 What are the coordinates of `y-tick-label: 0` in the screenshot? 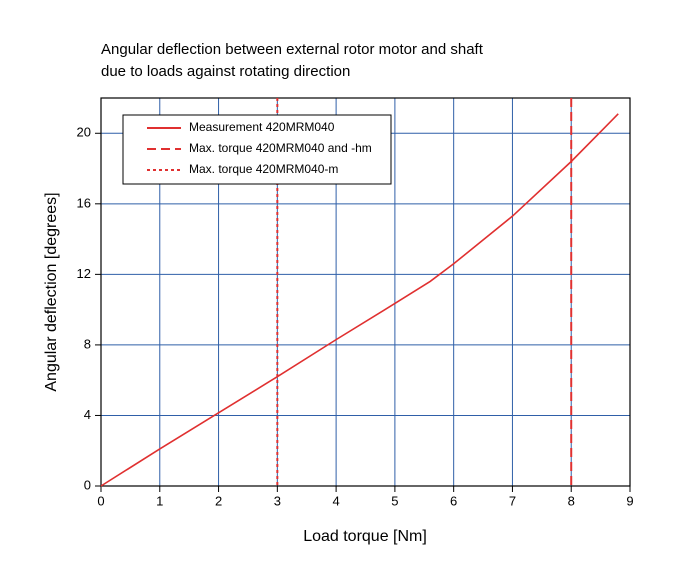 It's located at (87, 484).